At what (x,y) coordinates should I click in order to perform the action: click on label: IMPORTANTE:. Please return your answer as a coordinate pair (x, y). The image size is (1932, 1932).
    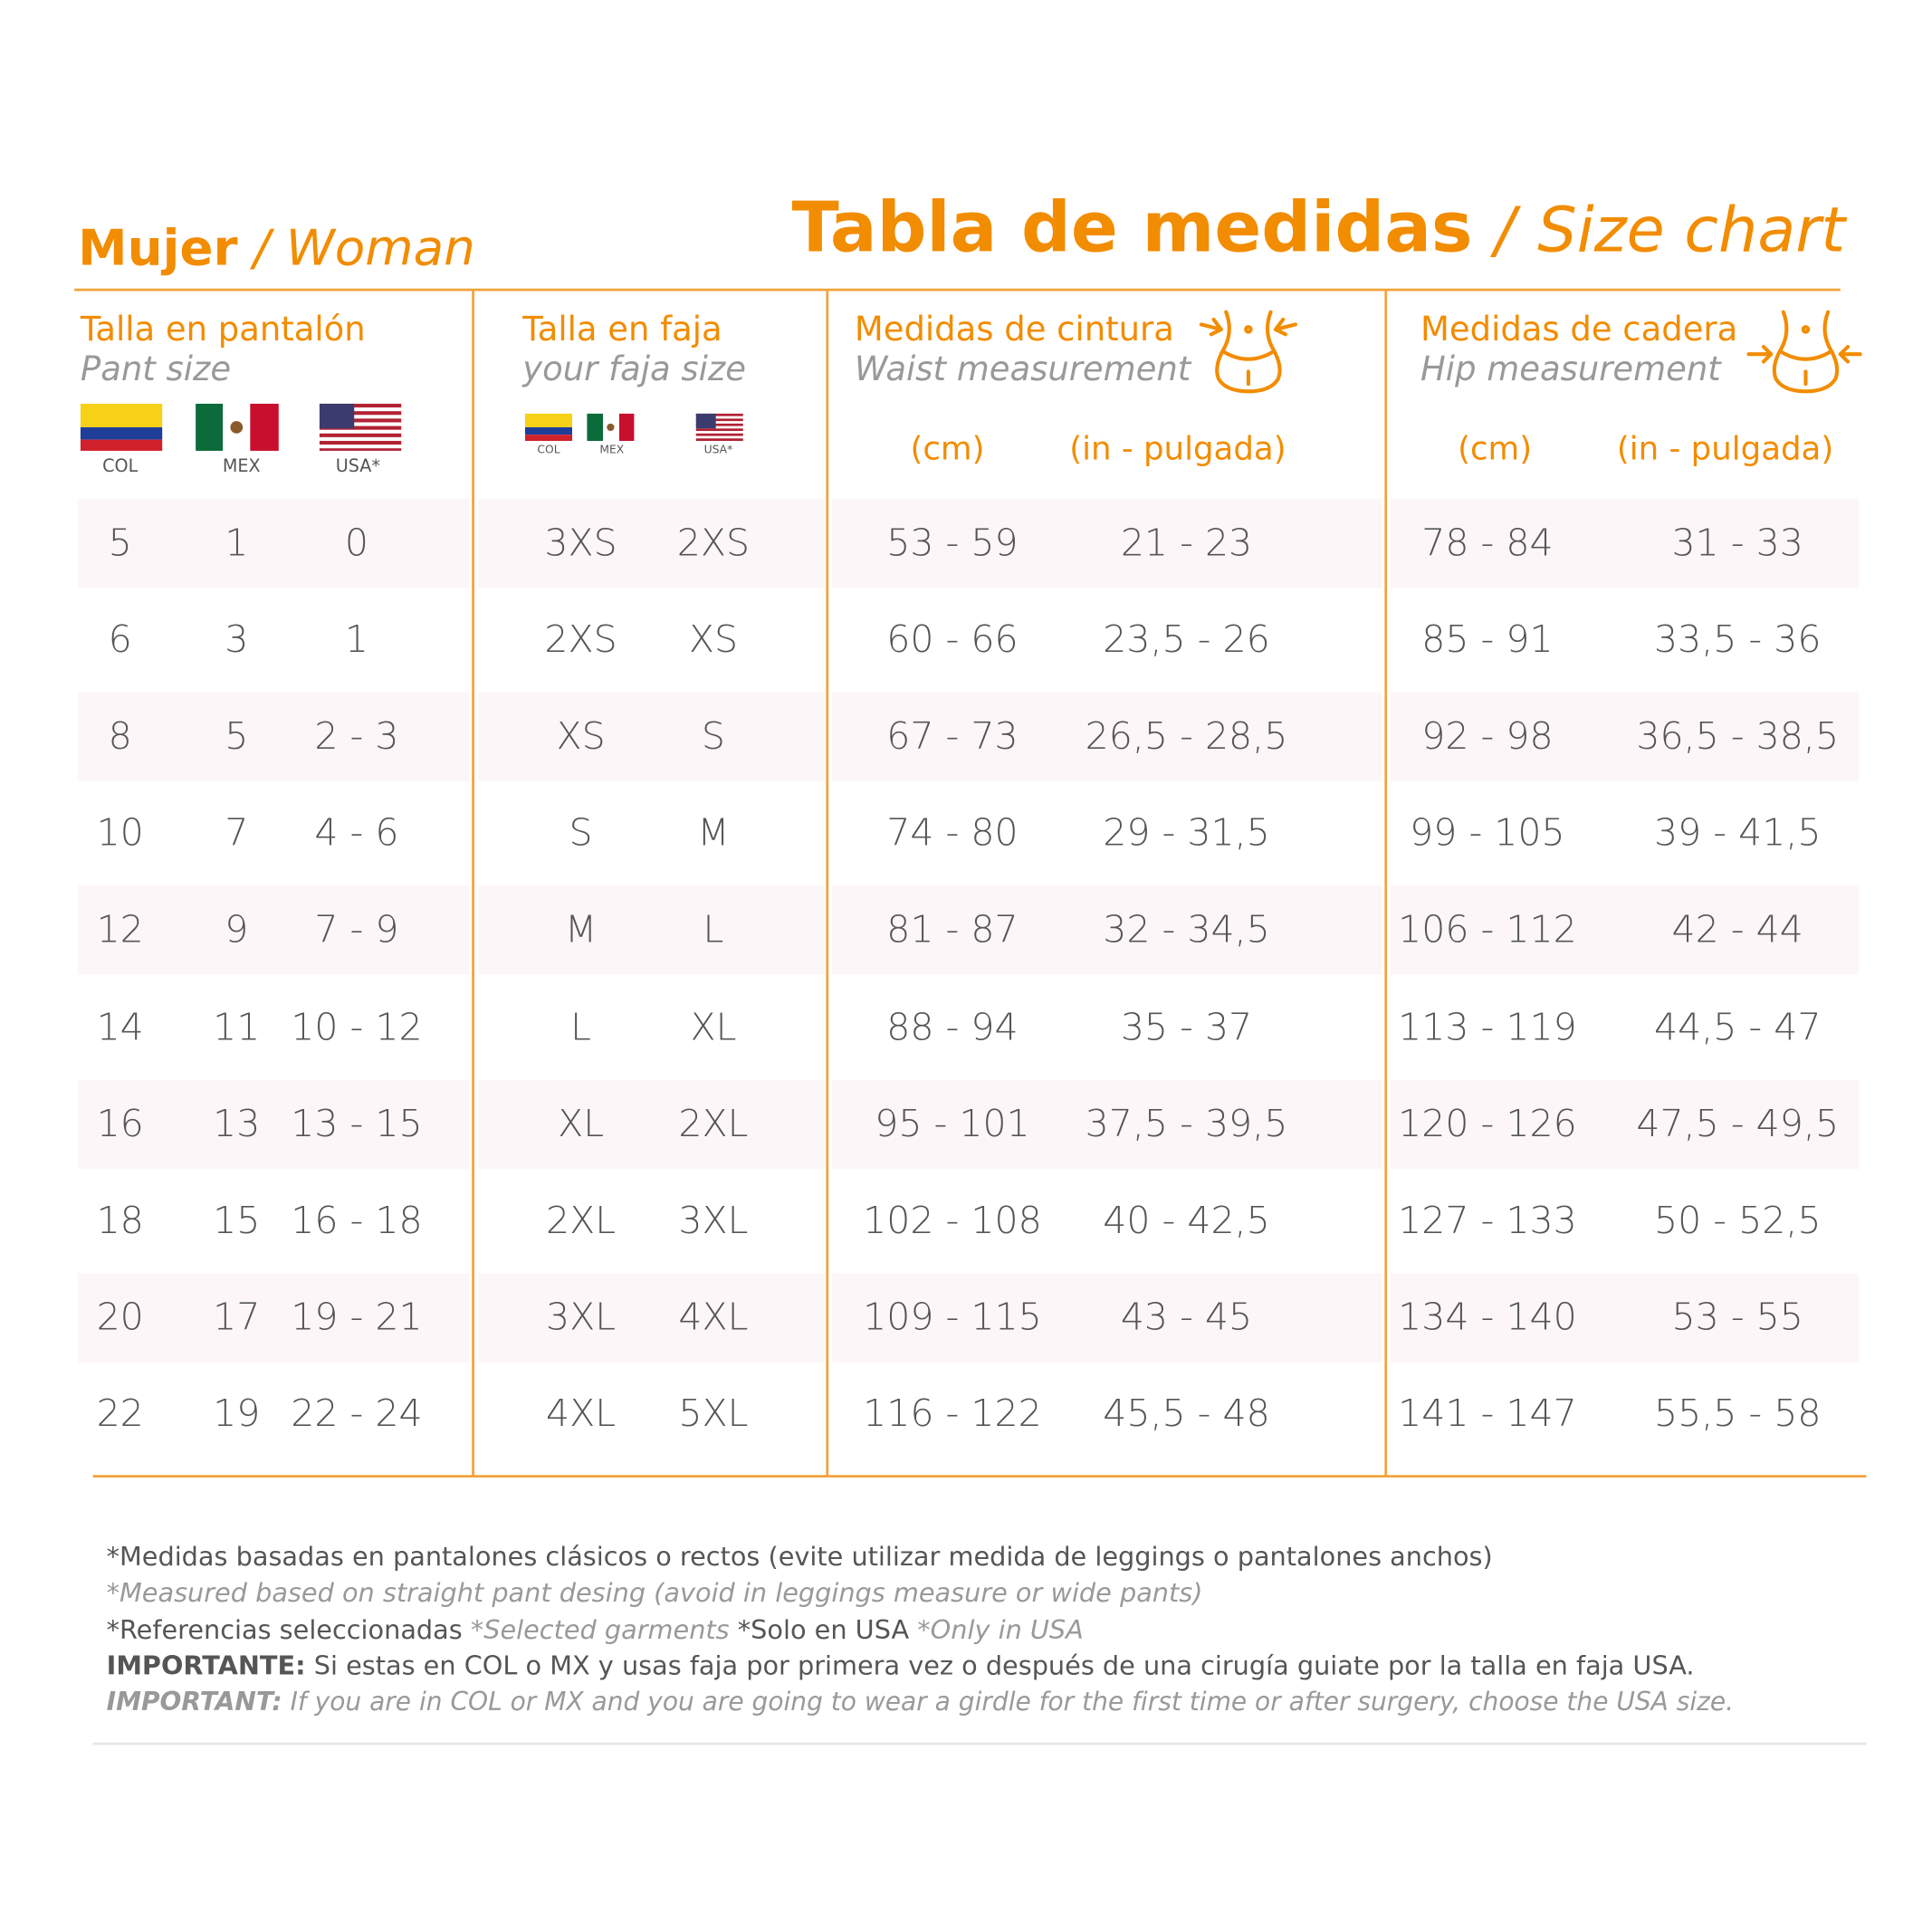
    Looking at the image, I should click on (206, 1665).